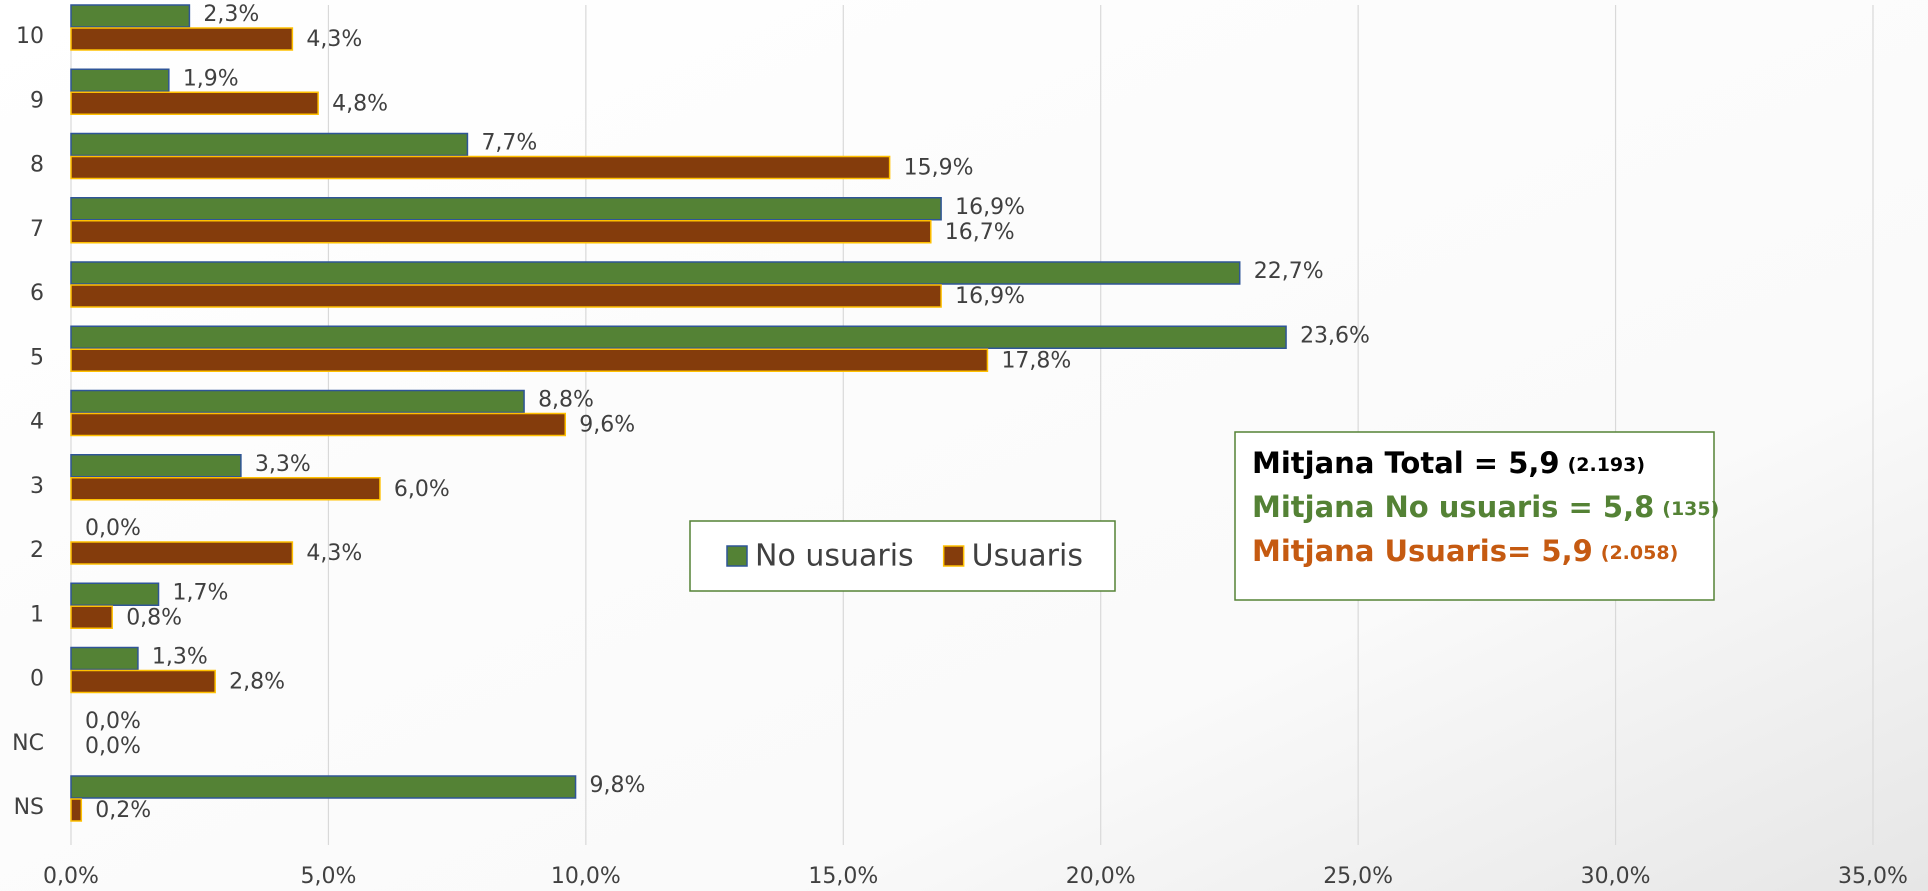 This screenshot has height=891, width=1928. I want to click on data-label: 23,6%, so click(1335, 335).